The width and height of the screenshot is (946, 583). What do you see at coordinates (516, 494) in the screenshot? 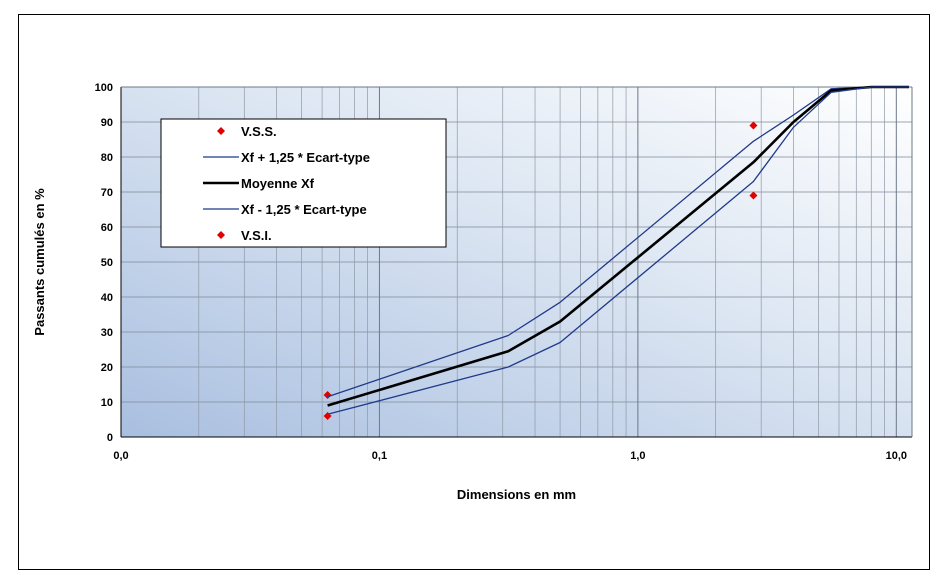
I see `x-axis-title: Dimensions en mm` at bounding box center [516, 494].